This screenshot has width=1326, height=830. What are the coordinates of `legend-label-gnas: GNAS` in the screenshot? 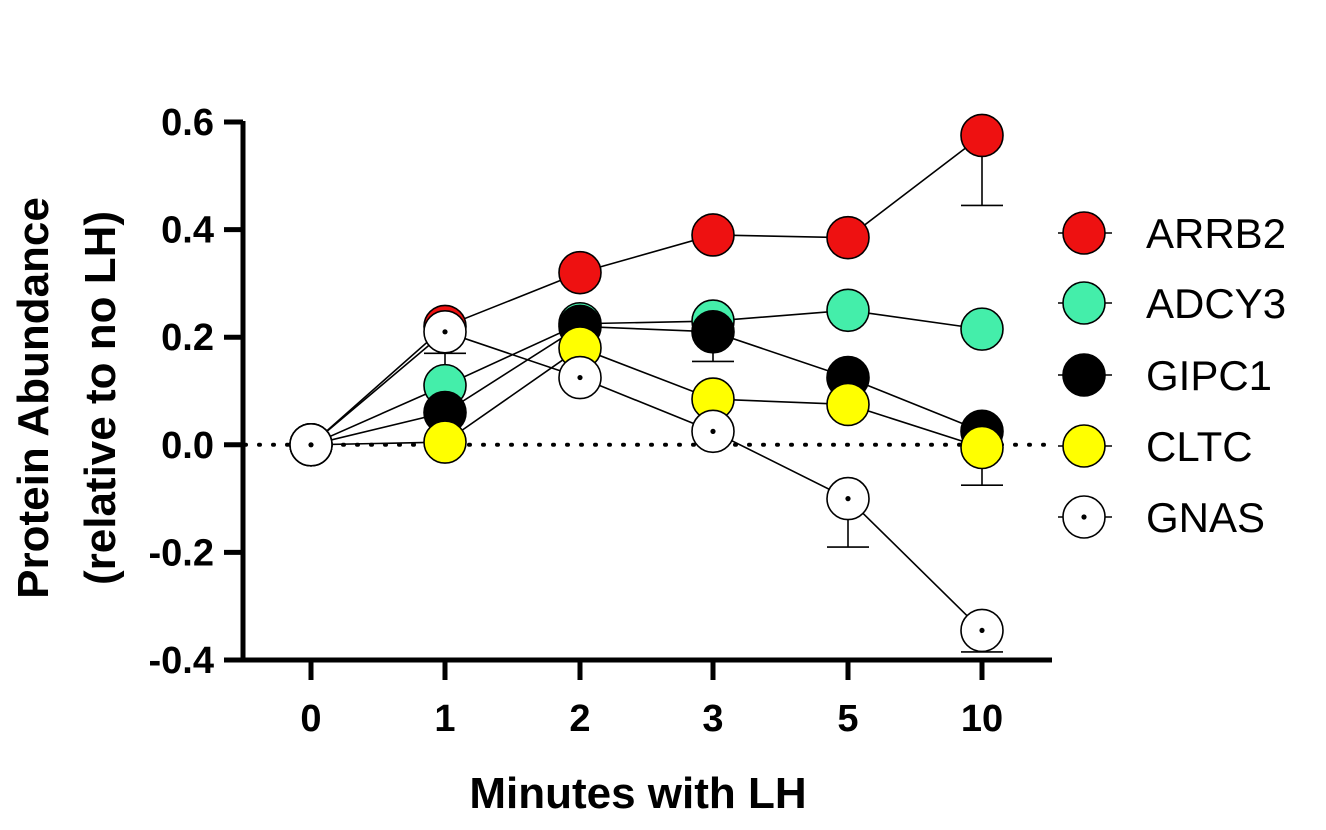 It's located at (1205, 517).